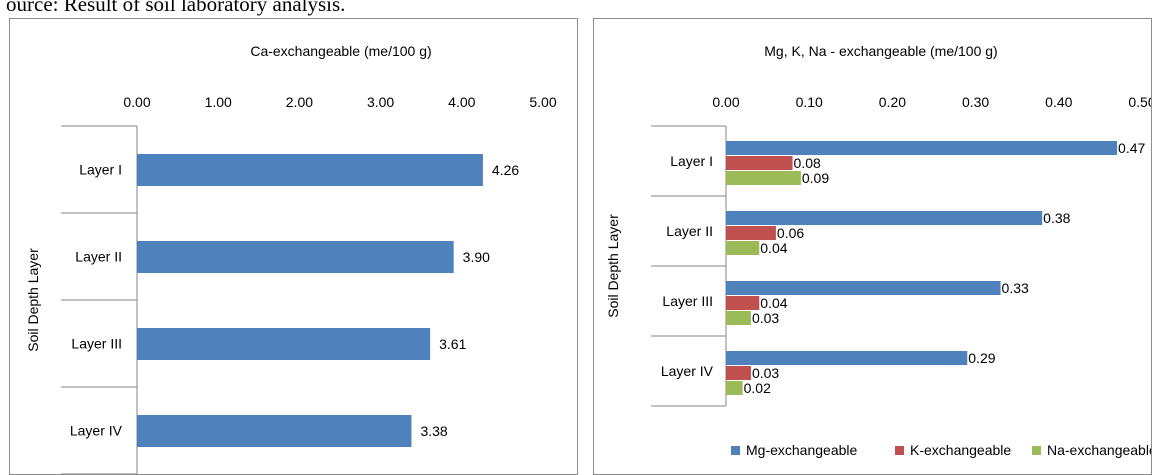 Image resolution: width=1152 pixels, height=475 pixels. What do you see at coordinates (218, 102) in the screenshot?
I see `x-tick-label: 1.00` at bounding box center [218, 102].